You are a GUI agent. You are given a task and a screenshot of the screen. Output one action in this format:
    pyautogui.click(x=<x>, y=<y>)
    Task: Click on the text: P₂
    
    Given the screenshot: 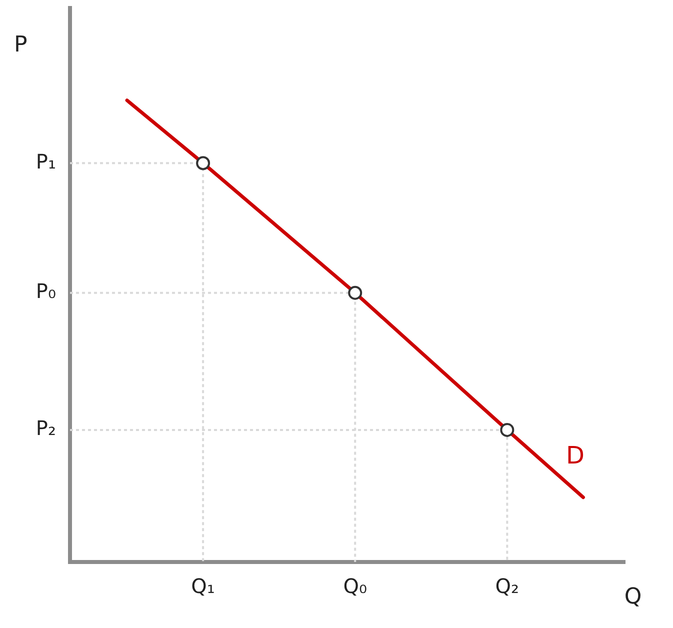 What is the action you would take?
    pyautogui.click(x=46, y=428)
    